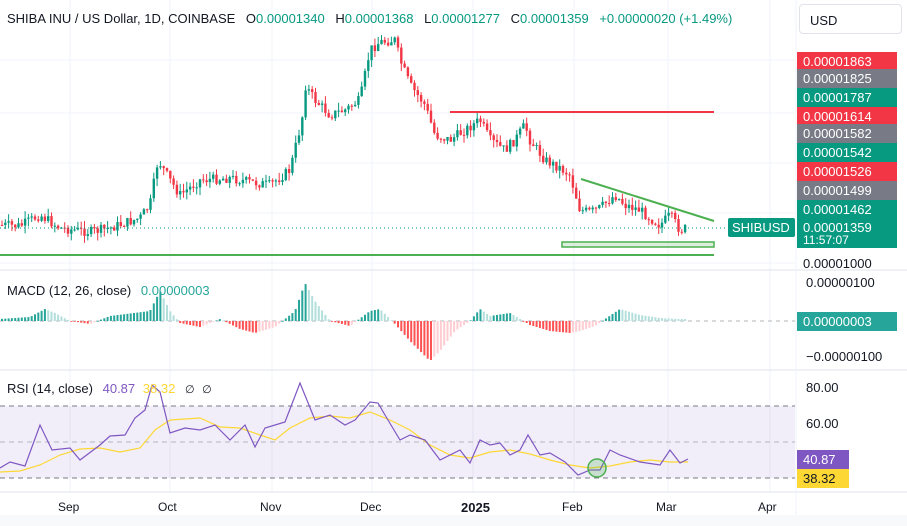  Describe the element at coordinates (549, 18) in the screenshot. I see `close-value: C0.00001359` at that location.